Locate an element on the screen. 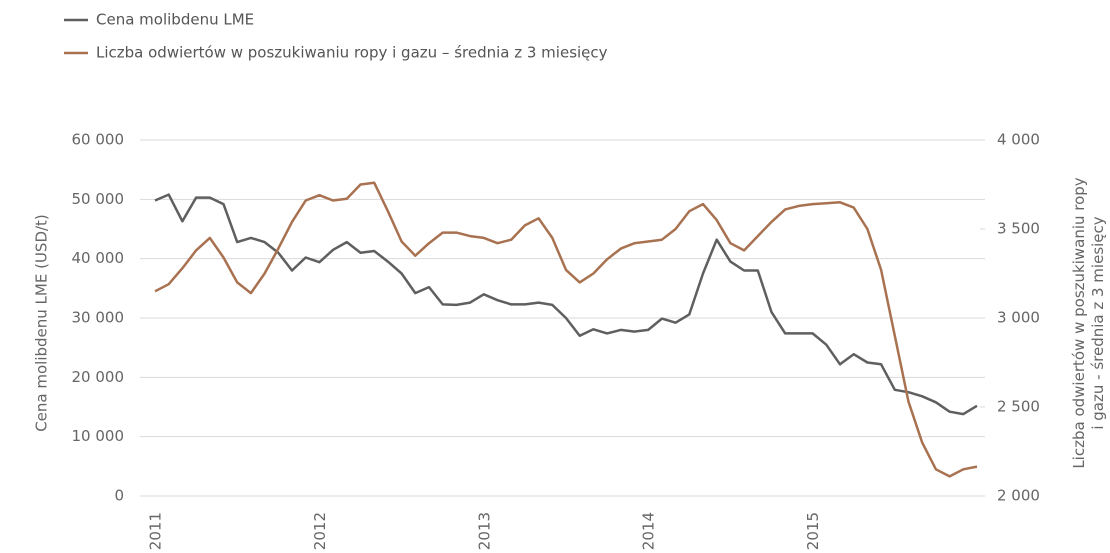 This screenshot has height=553, width=1110. x-tick-label: 2013 is located at coordinates (484, 531).